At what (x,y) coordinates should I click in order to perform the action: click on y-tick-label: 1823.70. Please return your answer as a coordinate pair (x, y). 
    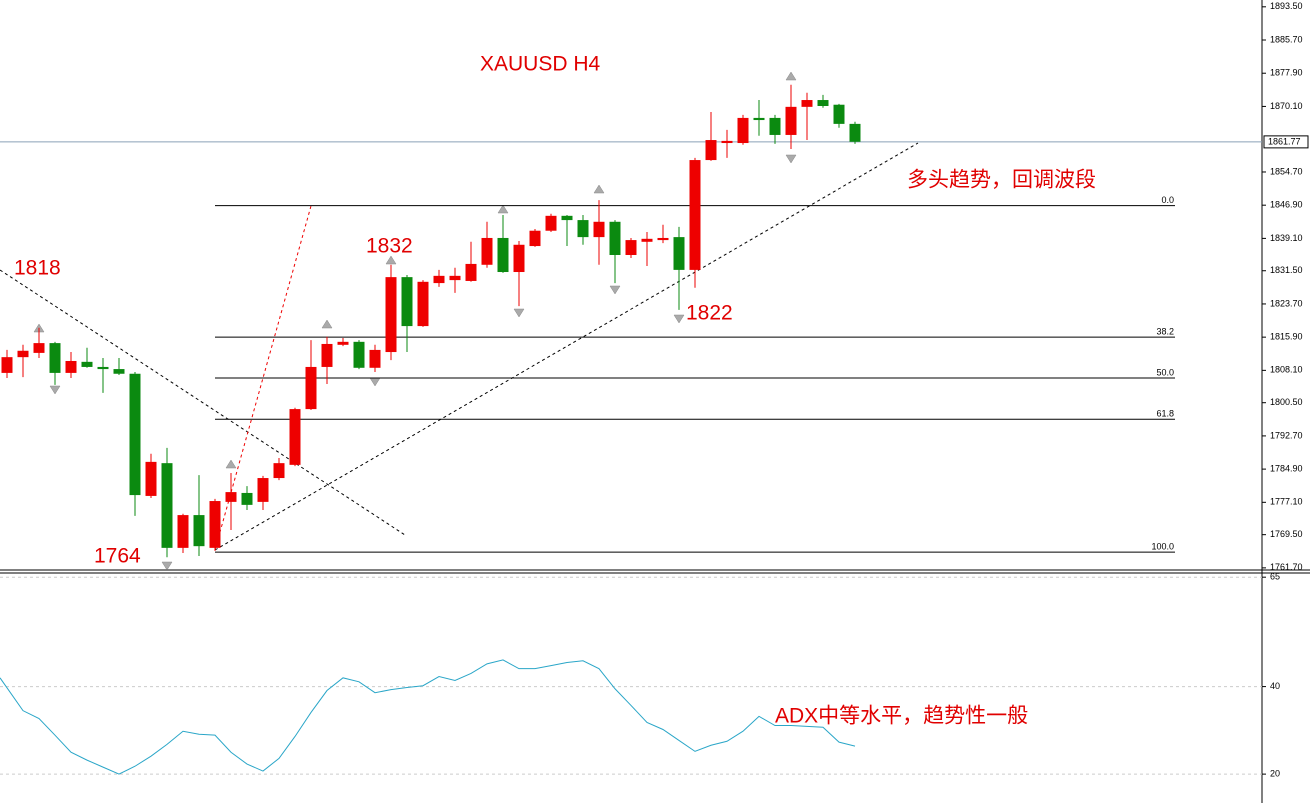
    Looking at the image, I should click on (1286, 303).